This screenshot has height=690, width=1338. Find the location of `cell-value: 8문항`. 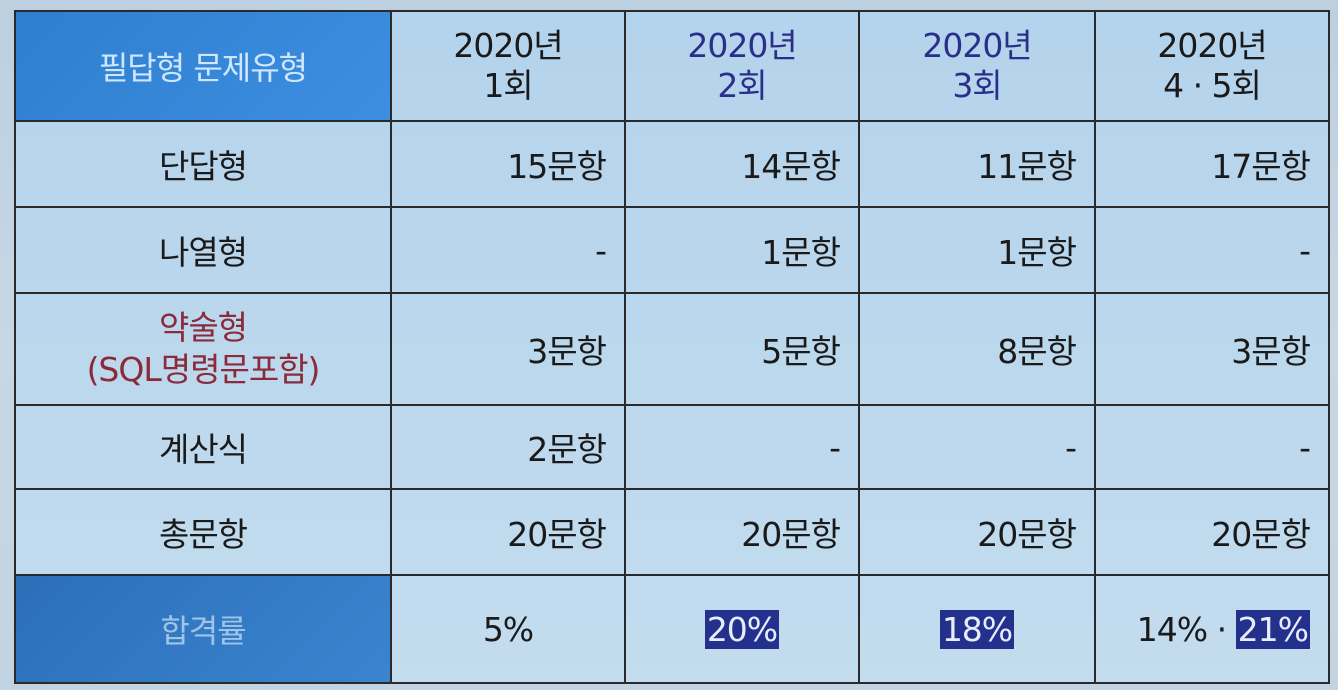

cell-value: 8문항 is located at coordinates (977, 349).